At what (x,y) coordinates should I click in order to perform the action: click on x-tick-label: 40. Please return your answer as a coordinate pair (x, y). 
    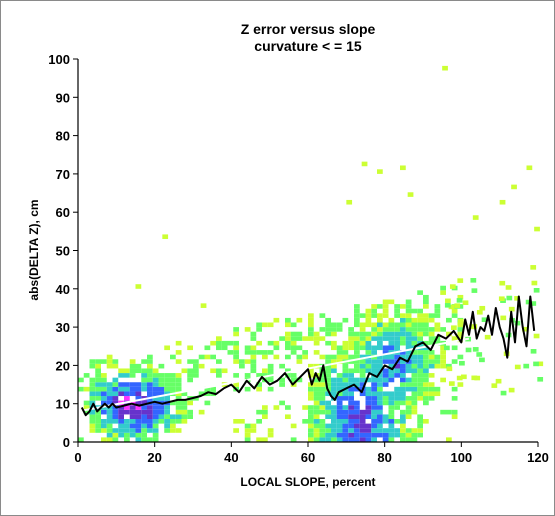
    Looking at the image, I should click on (231, 457).